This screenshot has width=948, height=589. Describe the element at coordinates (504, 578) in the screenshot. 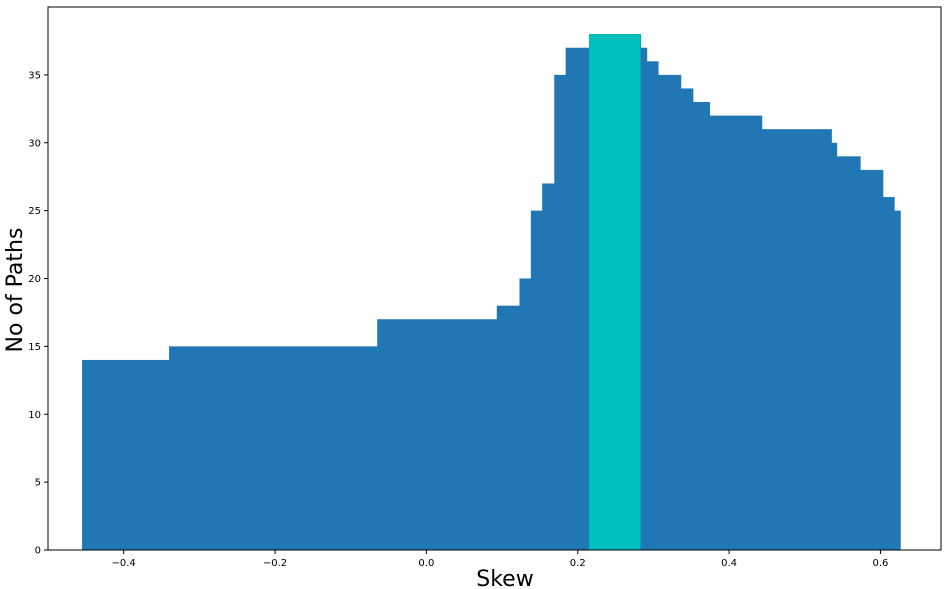

I see `x-axis-title: Skew` at that location.